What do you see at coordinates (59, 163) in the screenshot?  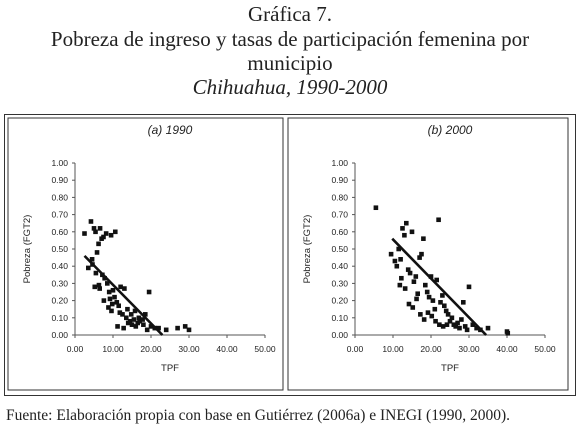 I see `chart-1-y-tick-label: 1.00` at bounding box center [59, 163].